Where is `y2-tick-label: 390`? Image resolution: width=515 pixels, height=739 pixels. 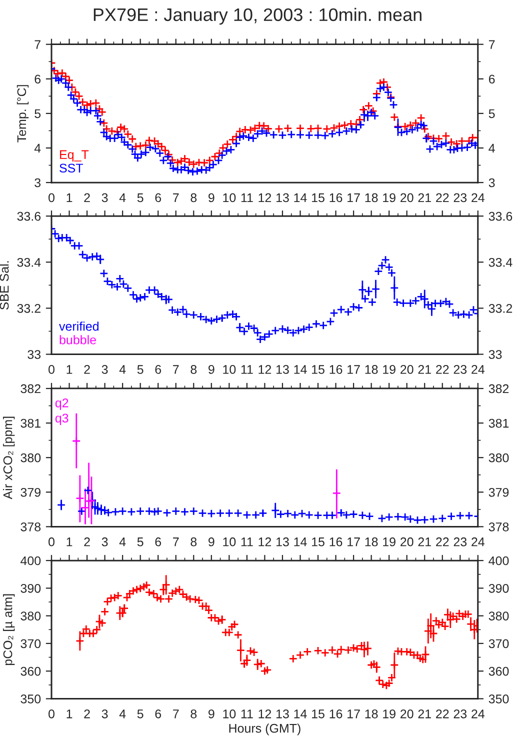 y2-tick-label: 390 is located at coordinates (498, 588).